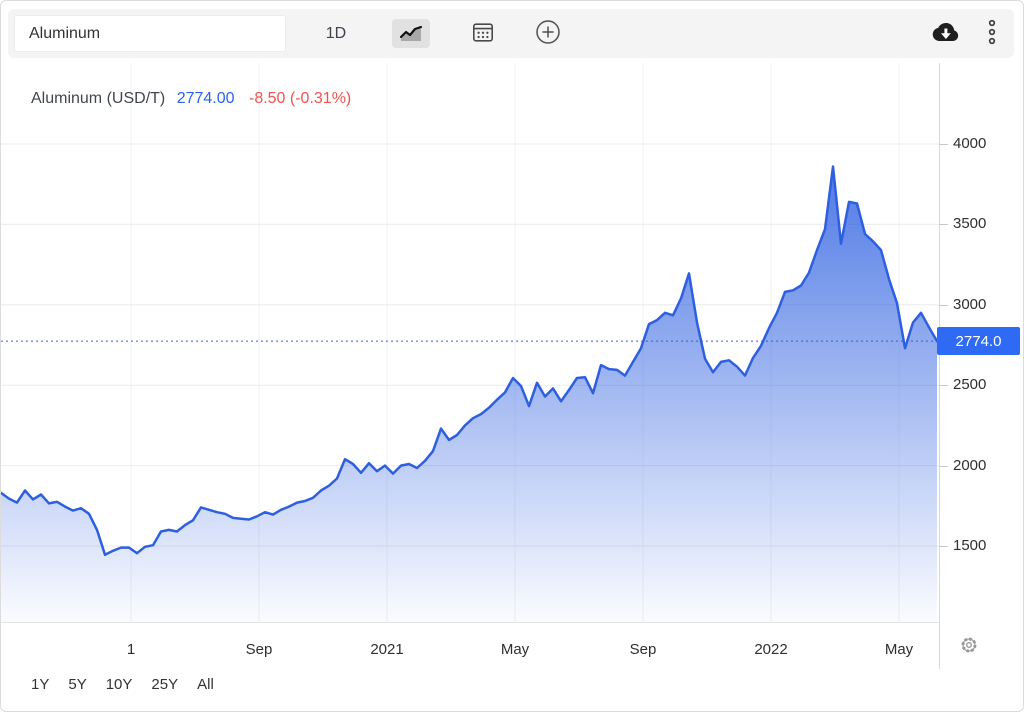  What do you see at coordinates (205, 684) in the screenshot?
I see `range-button-all: All` at bounding box center [205, 684].